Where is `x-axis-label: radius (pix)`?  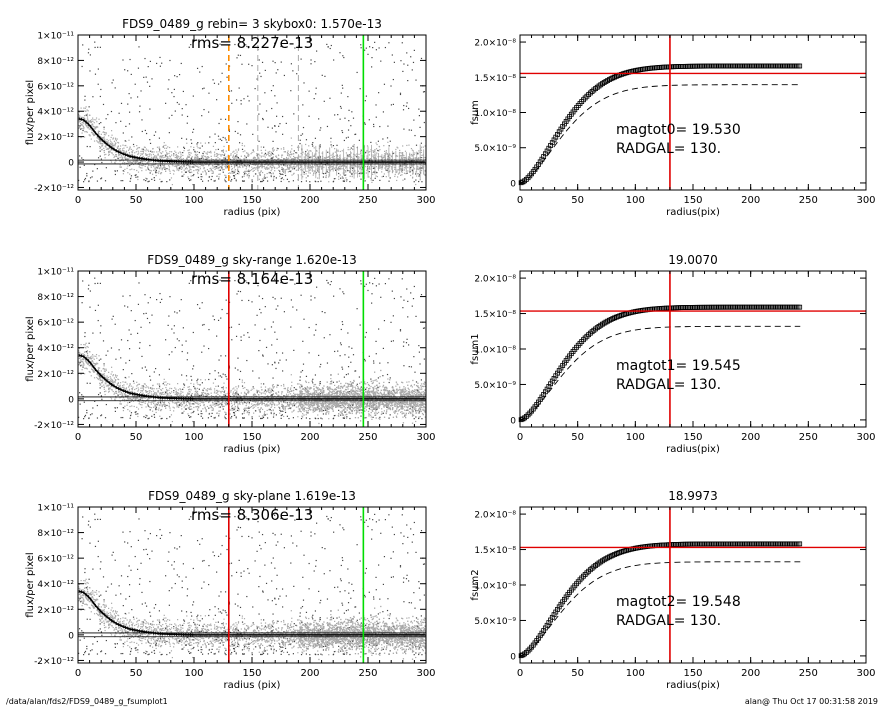 x-axis-label: radius (pix) is located at coordinates (252, 212).